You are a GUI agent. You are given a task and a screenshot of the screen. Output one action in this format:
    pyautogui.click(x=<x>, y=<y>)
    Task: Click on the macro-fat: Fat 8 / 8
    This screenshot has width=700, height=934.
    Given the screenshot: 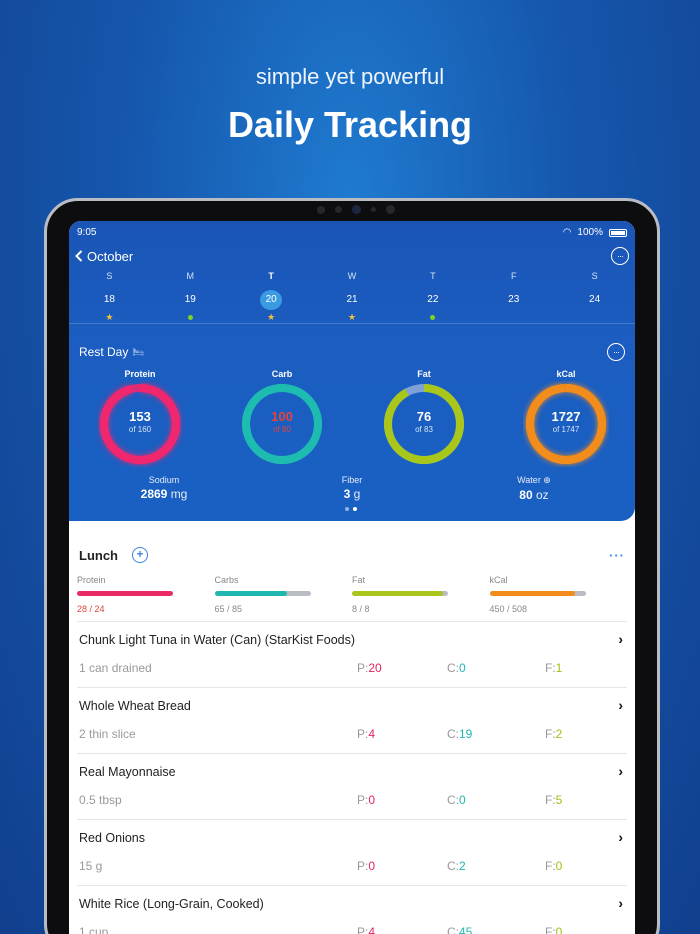 What is the action you would take?
    pyautogui.click(x=421, y=594)
    